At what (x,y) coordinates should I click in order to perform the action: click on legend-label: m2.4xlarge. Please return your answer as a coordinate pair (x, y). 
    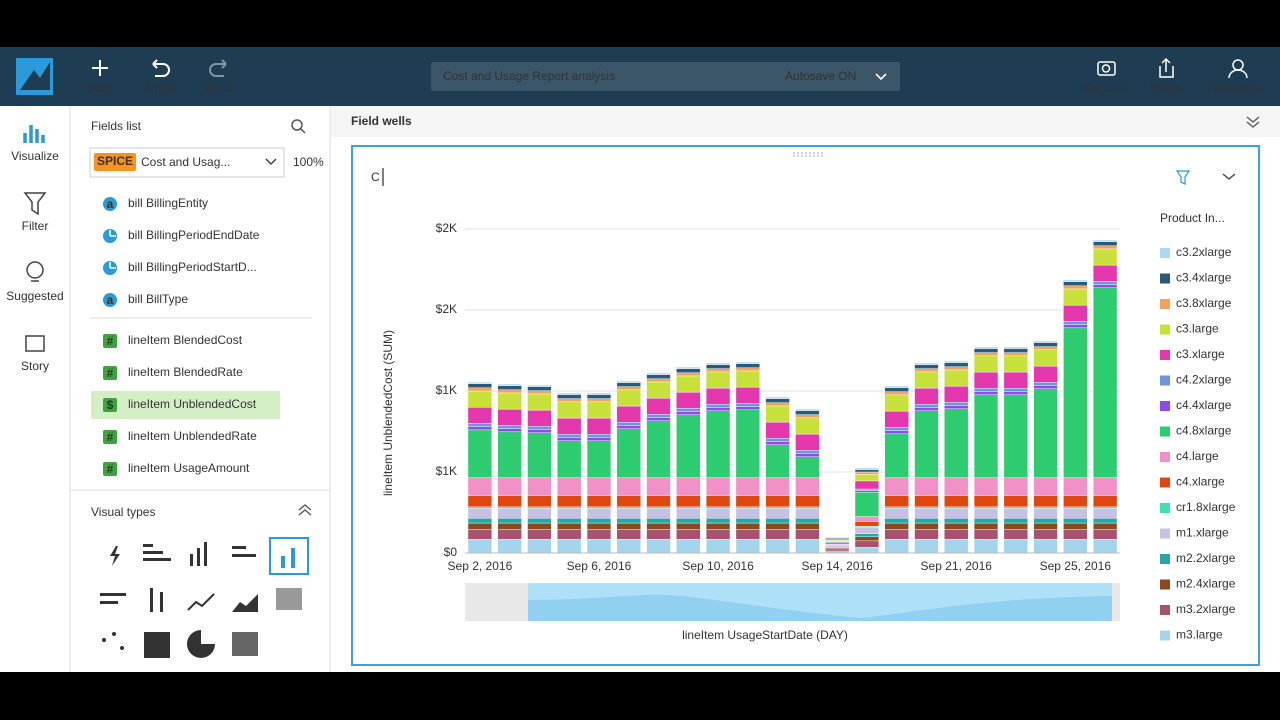
    Looking at the image, I should click on (1206, 584).